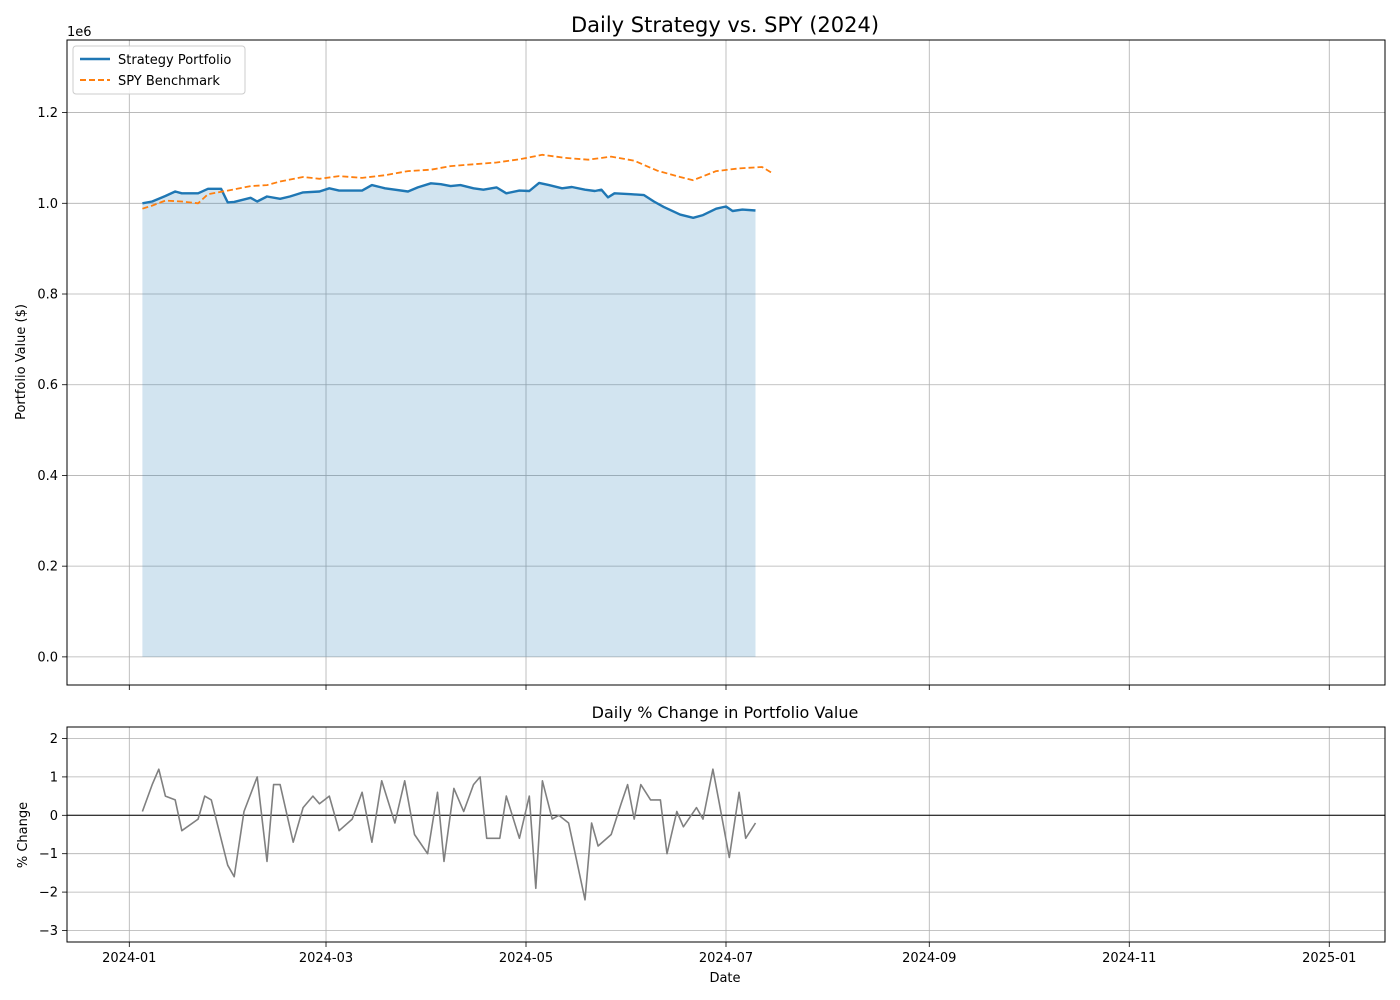 This screenshot has height=1000, width=1400. I want to click on legend: Strategy Portfolio SPY Benchmark, so click(159, 70).